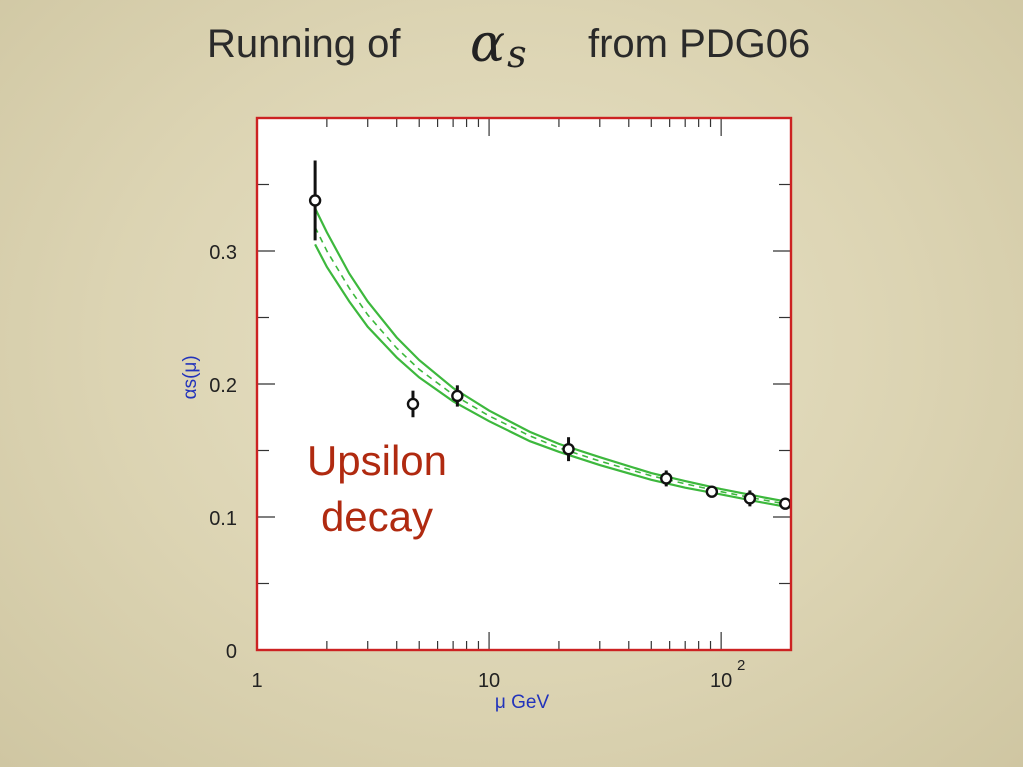 Image resolution: width=1023 pixels, height=767 pixels. I want to click on y-tick-label: 0.1, so click(223, 519).